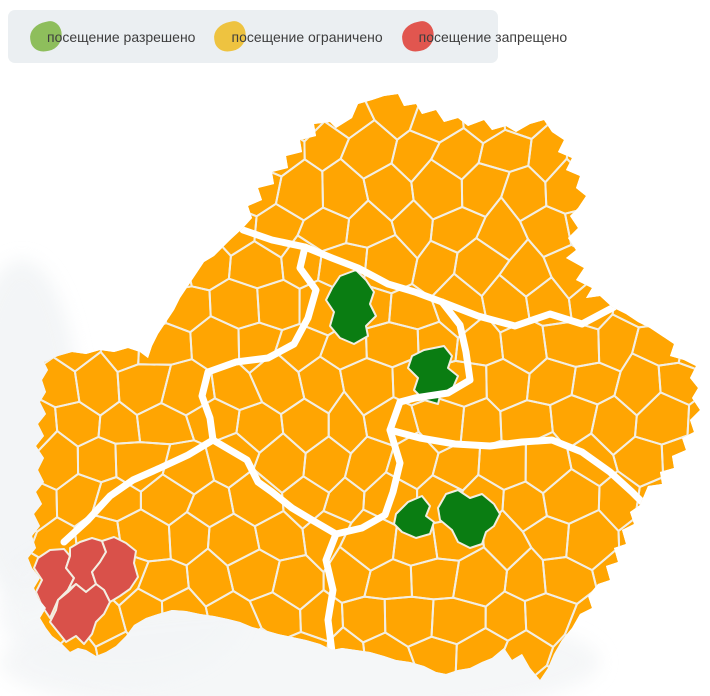 This screenshot has width=710, height=696. Describe the element at coordinates (307, 36) in the screenshot. I see `legend-label-limited: посещение ограничено` at that location.